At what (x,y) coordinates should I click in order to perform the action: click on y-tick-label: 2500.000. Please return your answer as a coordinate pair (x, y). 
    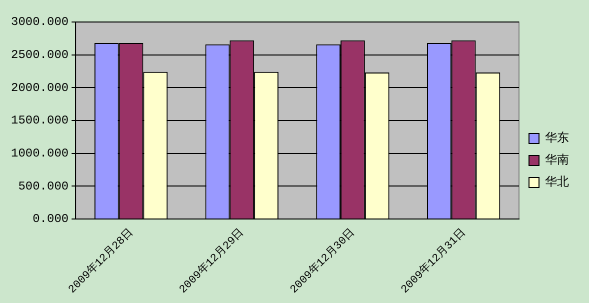
    Looking at the image, I should click on (40, 55).